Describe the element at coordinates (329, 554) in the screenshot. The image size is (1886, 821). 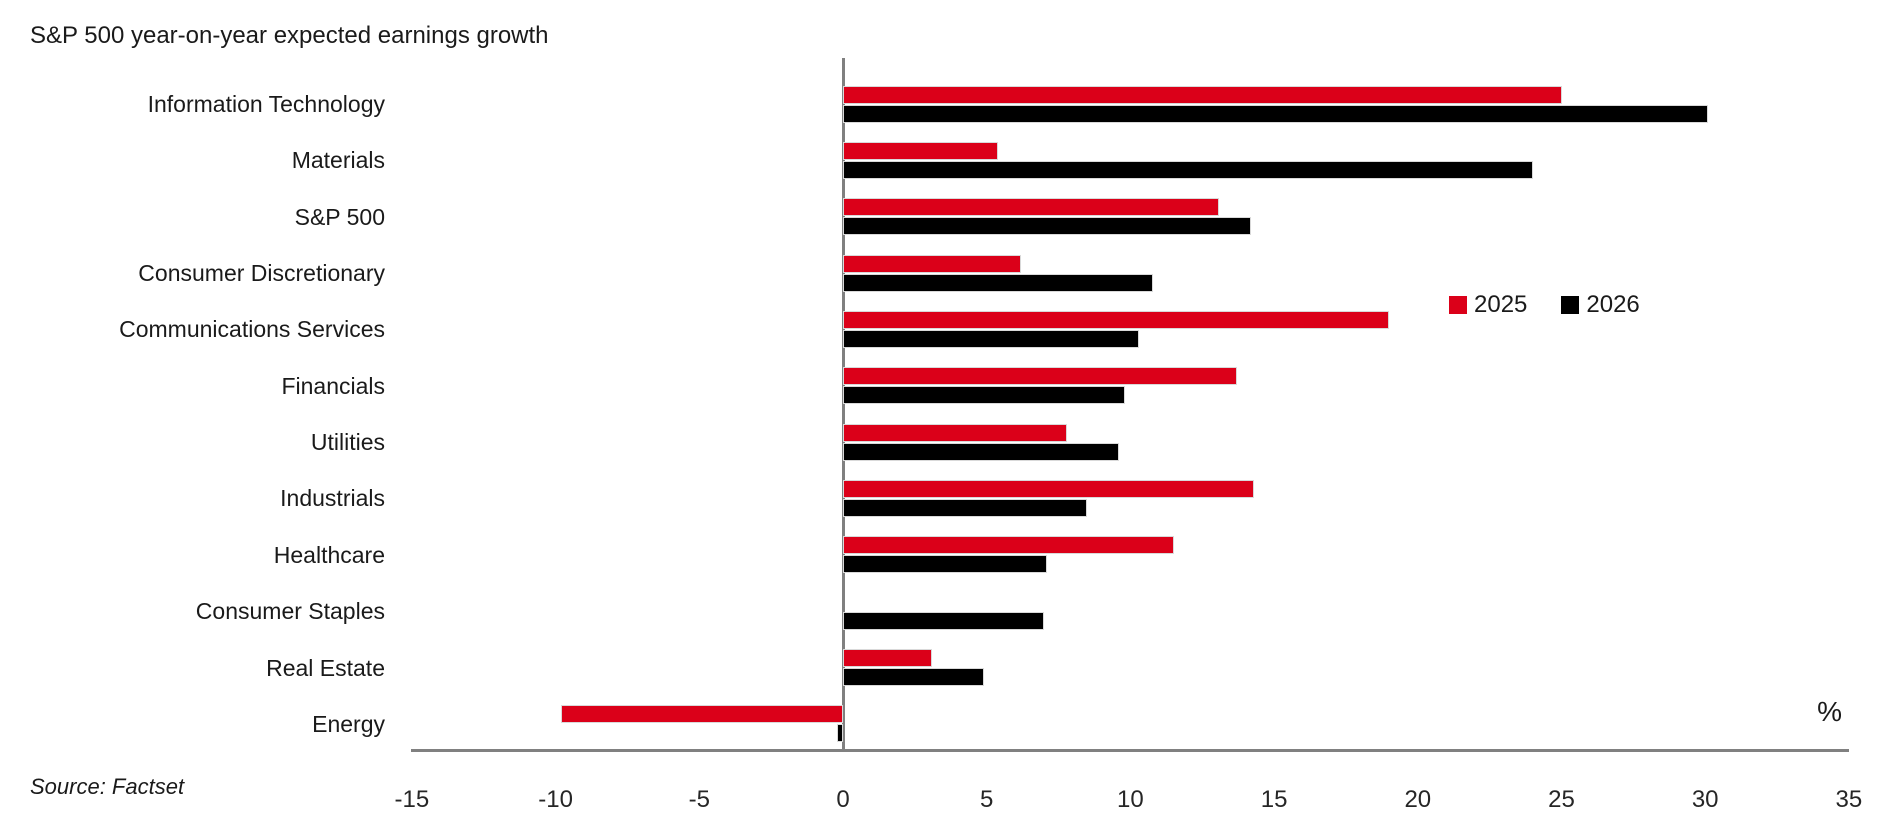
I see `category-label-healthcare: Healthcare` at that location.